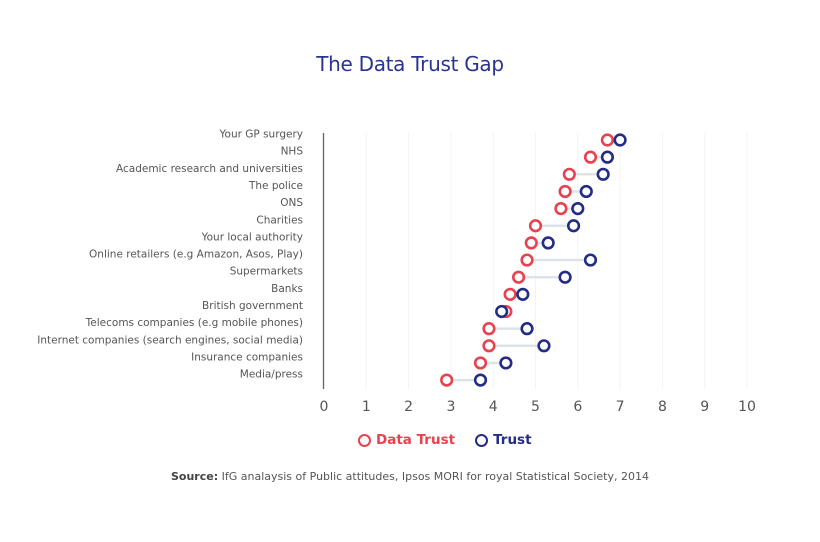 The image size is (820, 542). I want to click on x-tick-label: 10, so click(747, 407).